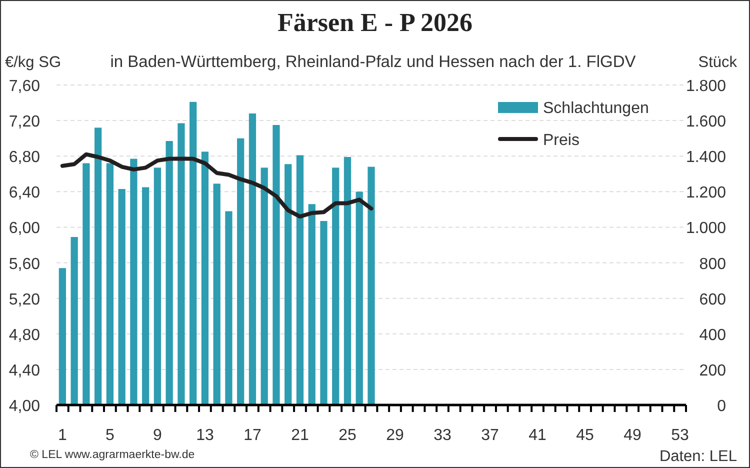 The image size is (750, 468). I want to click on y2-tick-label: 1.000, so click(706, 229).